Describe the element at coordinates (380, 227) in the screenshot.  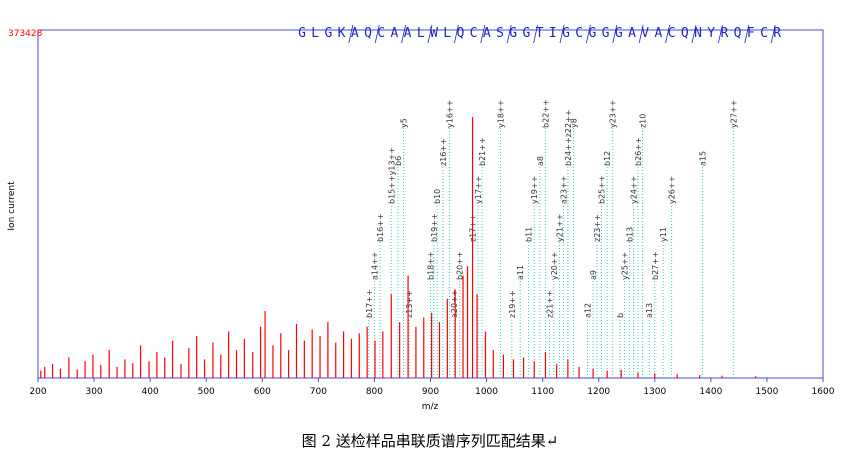
I see `annotation-label: b16++` at that location.